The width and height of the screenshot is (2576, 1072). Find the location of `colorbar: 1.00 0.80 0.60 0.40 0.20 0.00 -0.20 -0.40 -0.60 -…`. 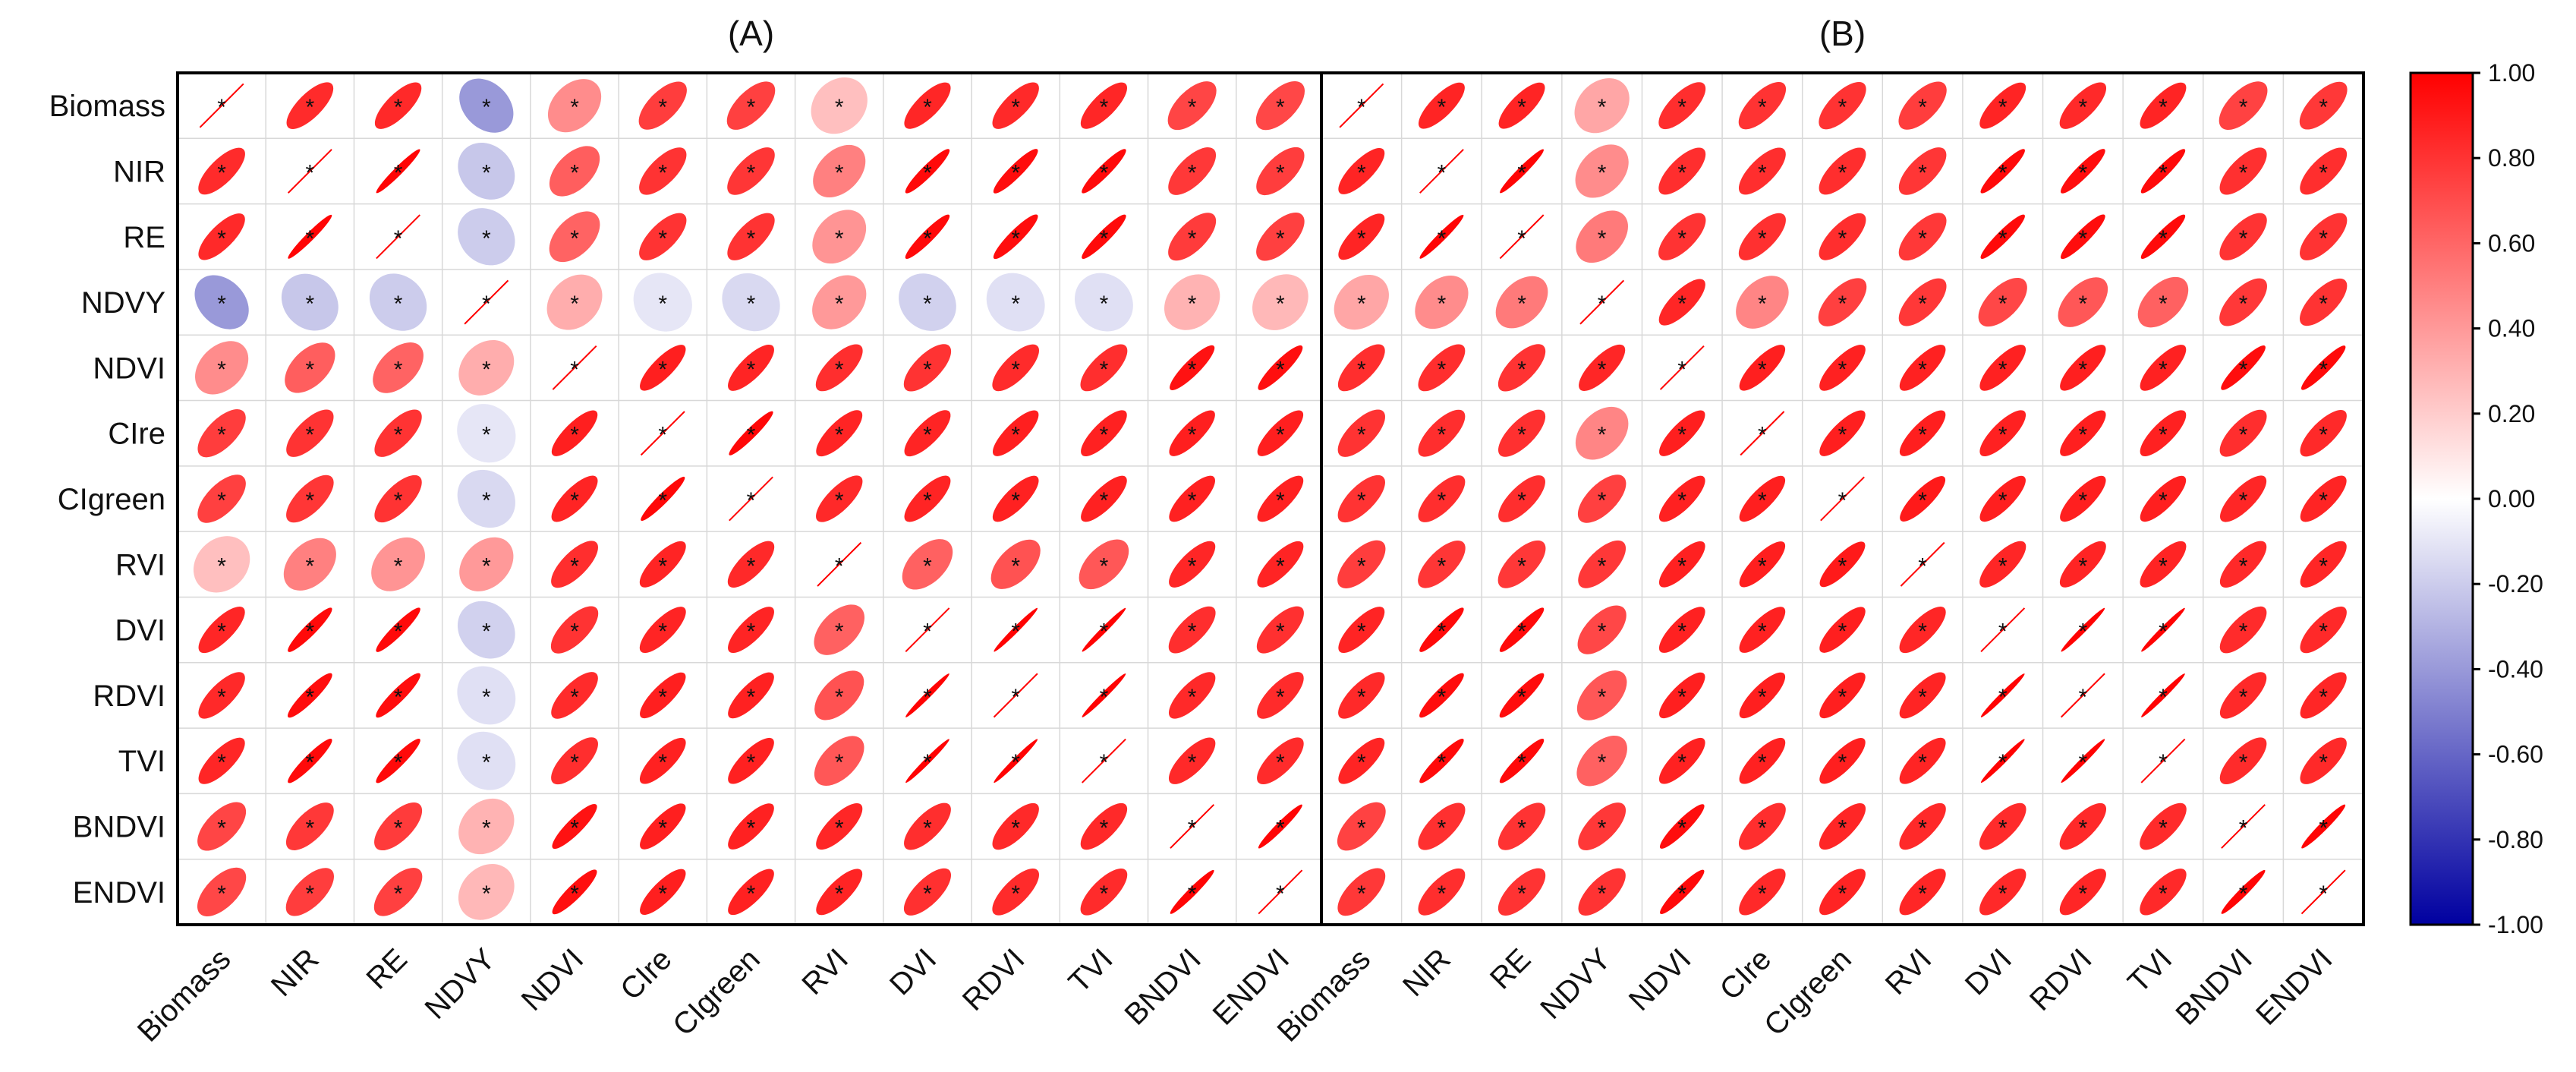

colorbar: 1.00 0.80 0.60 0.40 0.20 0.00 -0.20 -0.40 -0.60 -… is located at coordinates (2476, 498).